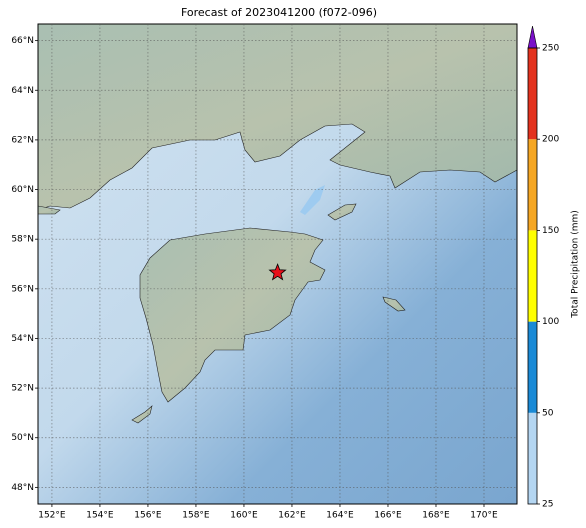 This screenshot has width=586, height=528. What do you see at coordinates (394, 304) in the screenshot?
I see `commander-island` at bounding box center [394, 304].